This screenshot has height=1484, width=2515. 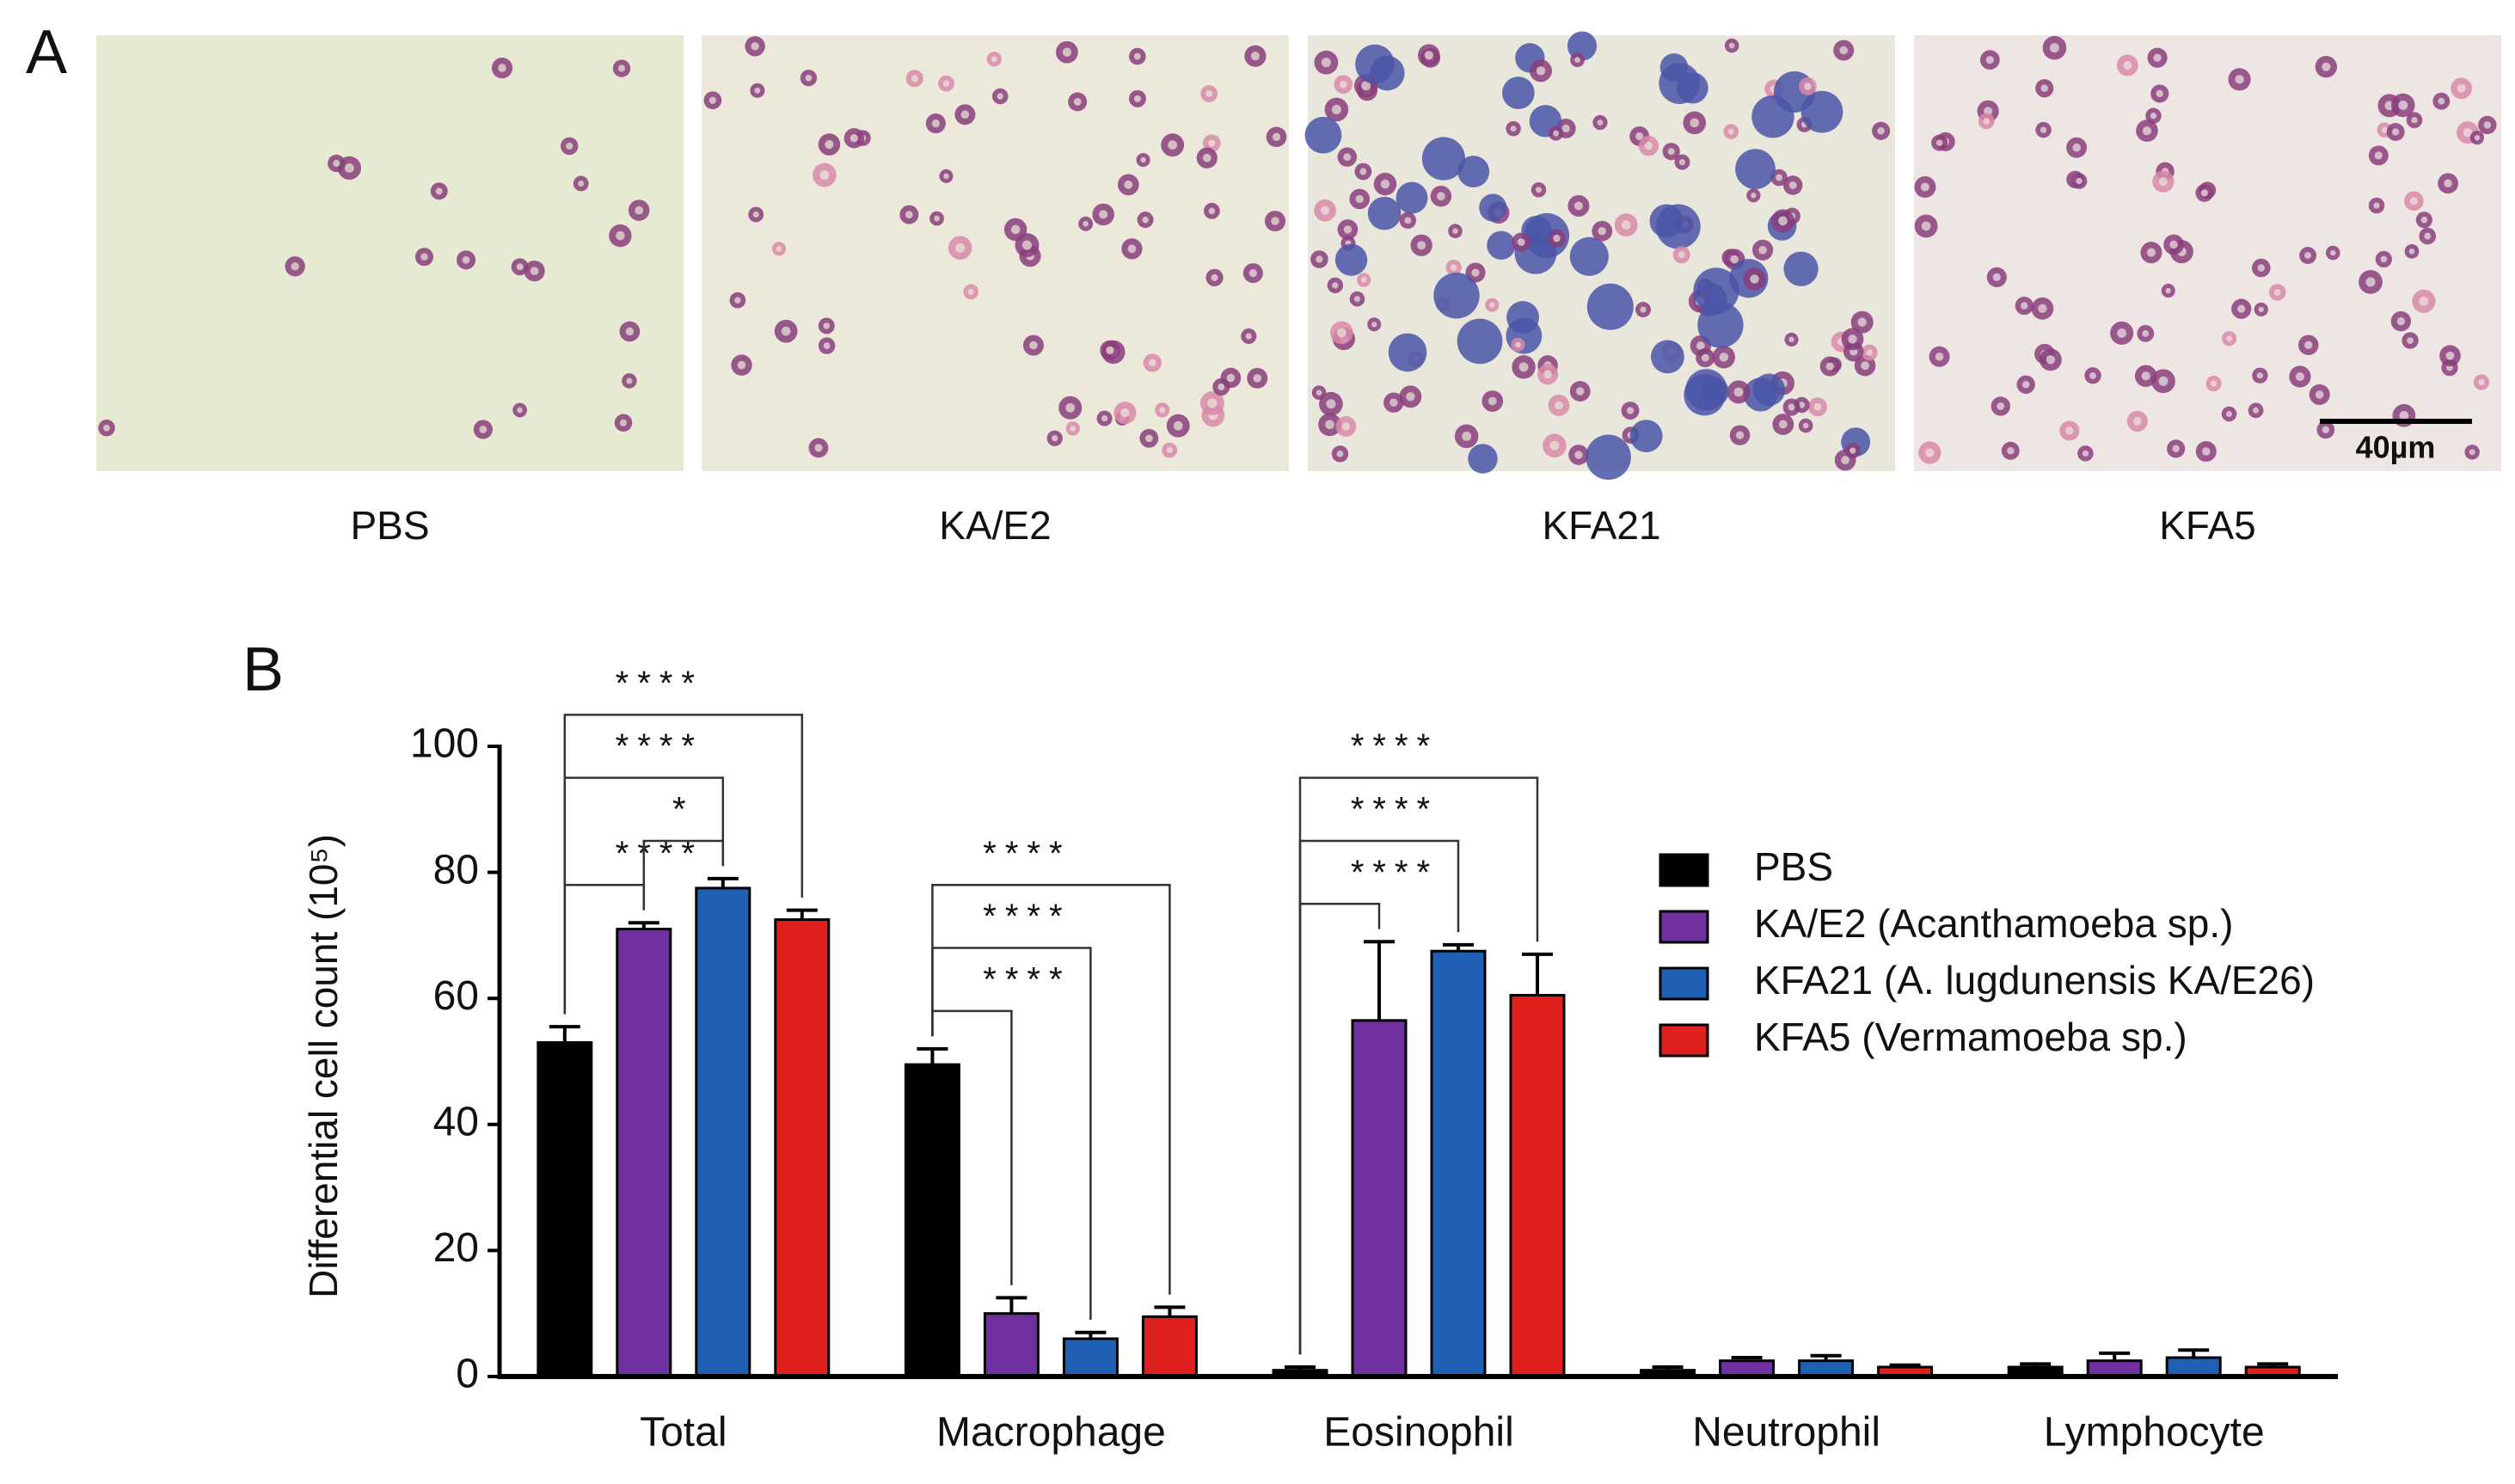 I want to click on panel-label: B, so click(x=263, y=669).